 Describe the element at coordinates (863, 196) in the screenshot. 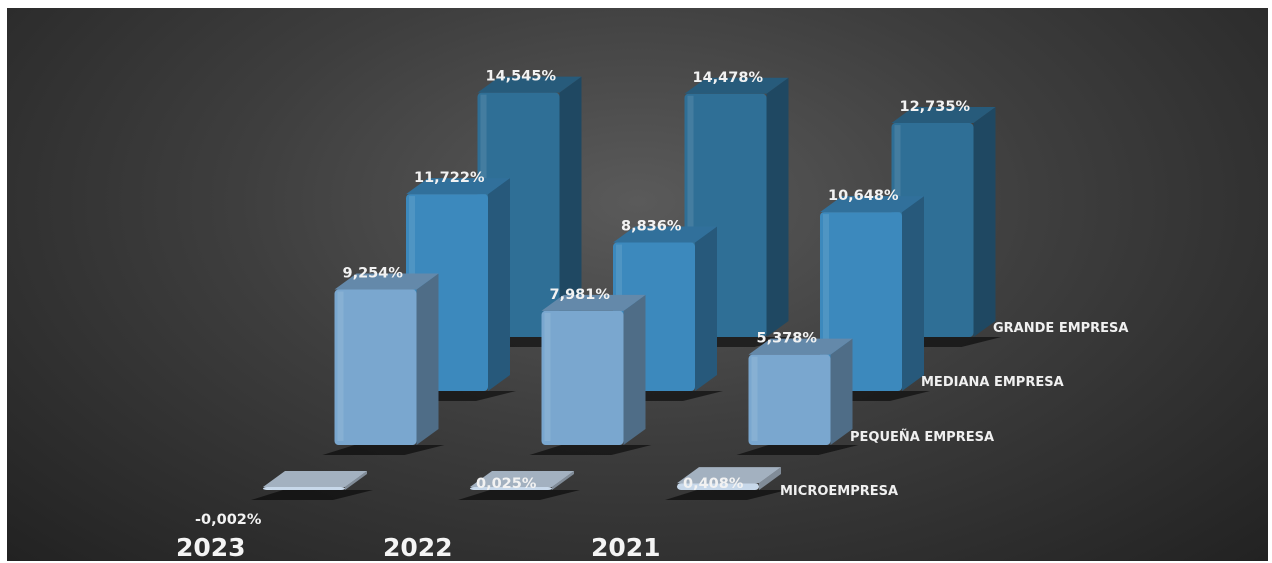

I see `value-label-mediana-empresa-2021: 10,648%` at that location.